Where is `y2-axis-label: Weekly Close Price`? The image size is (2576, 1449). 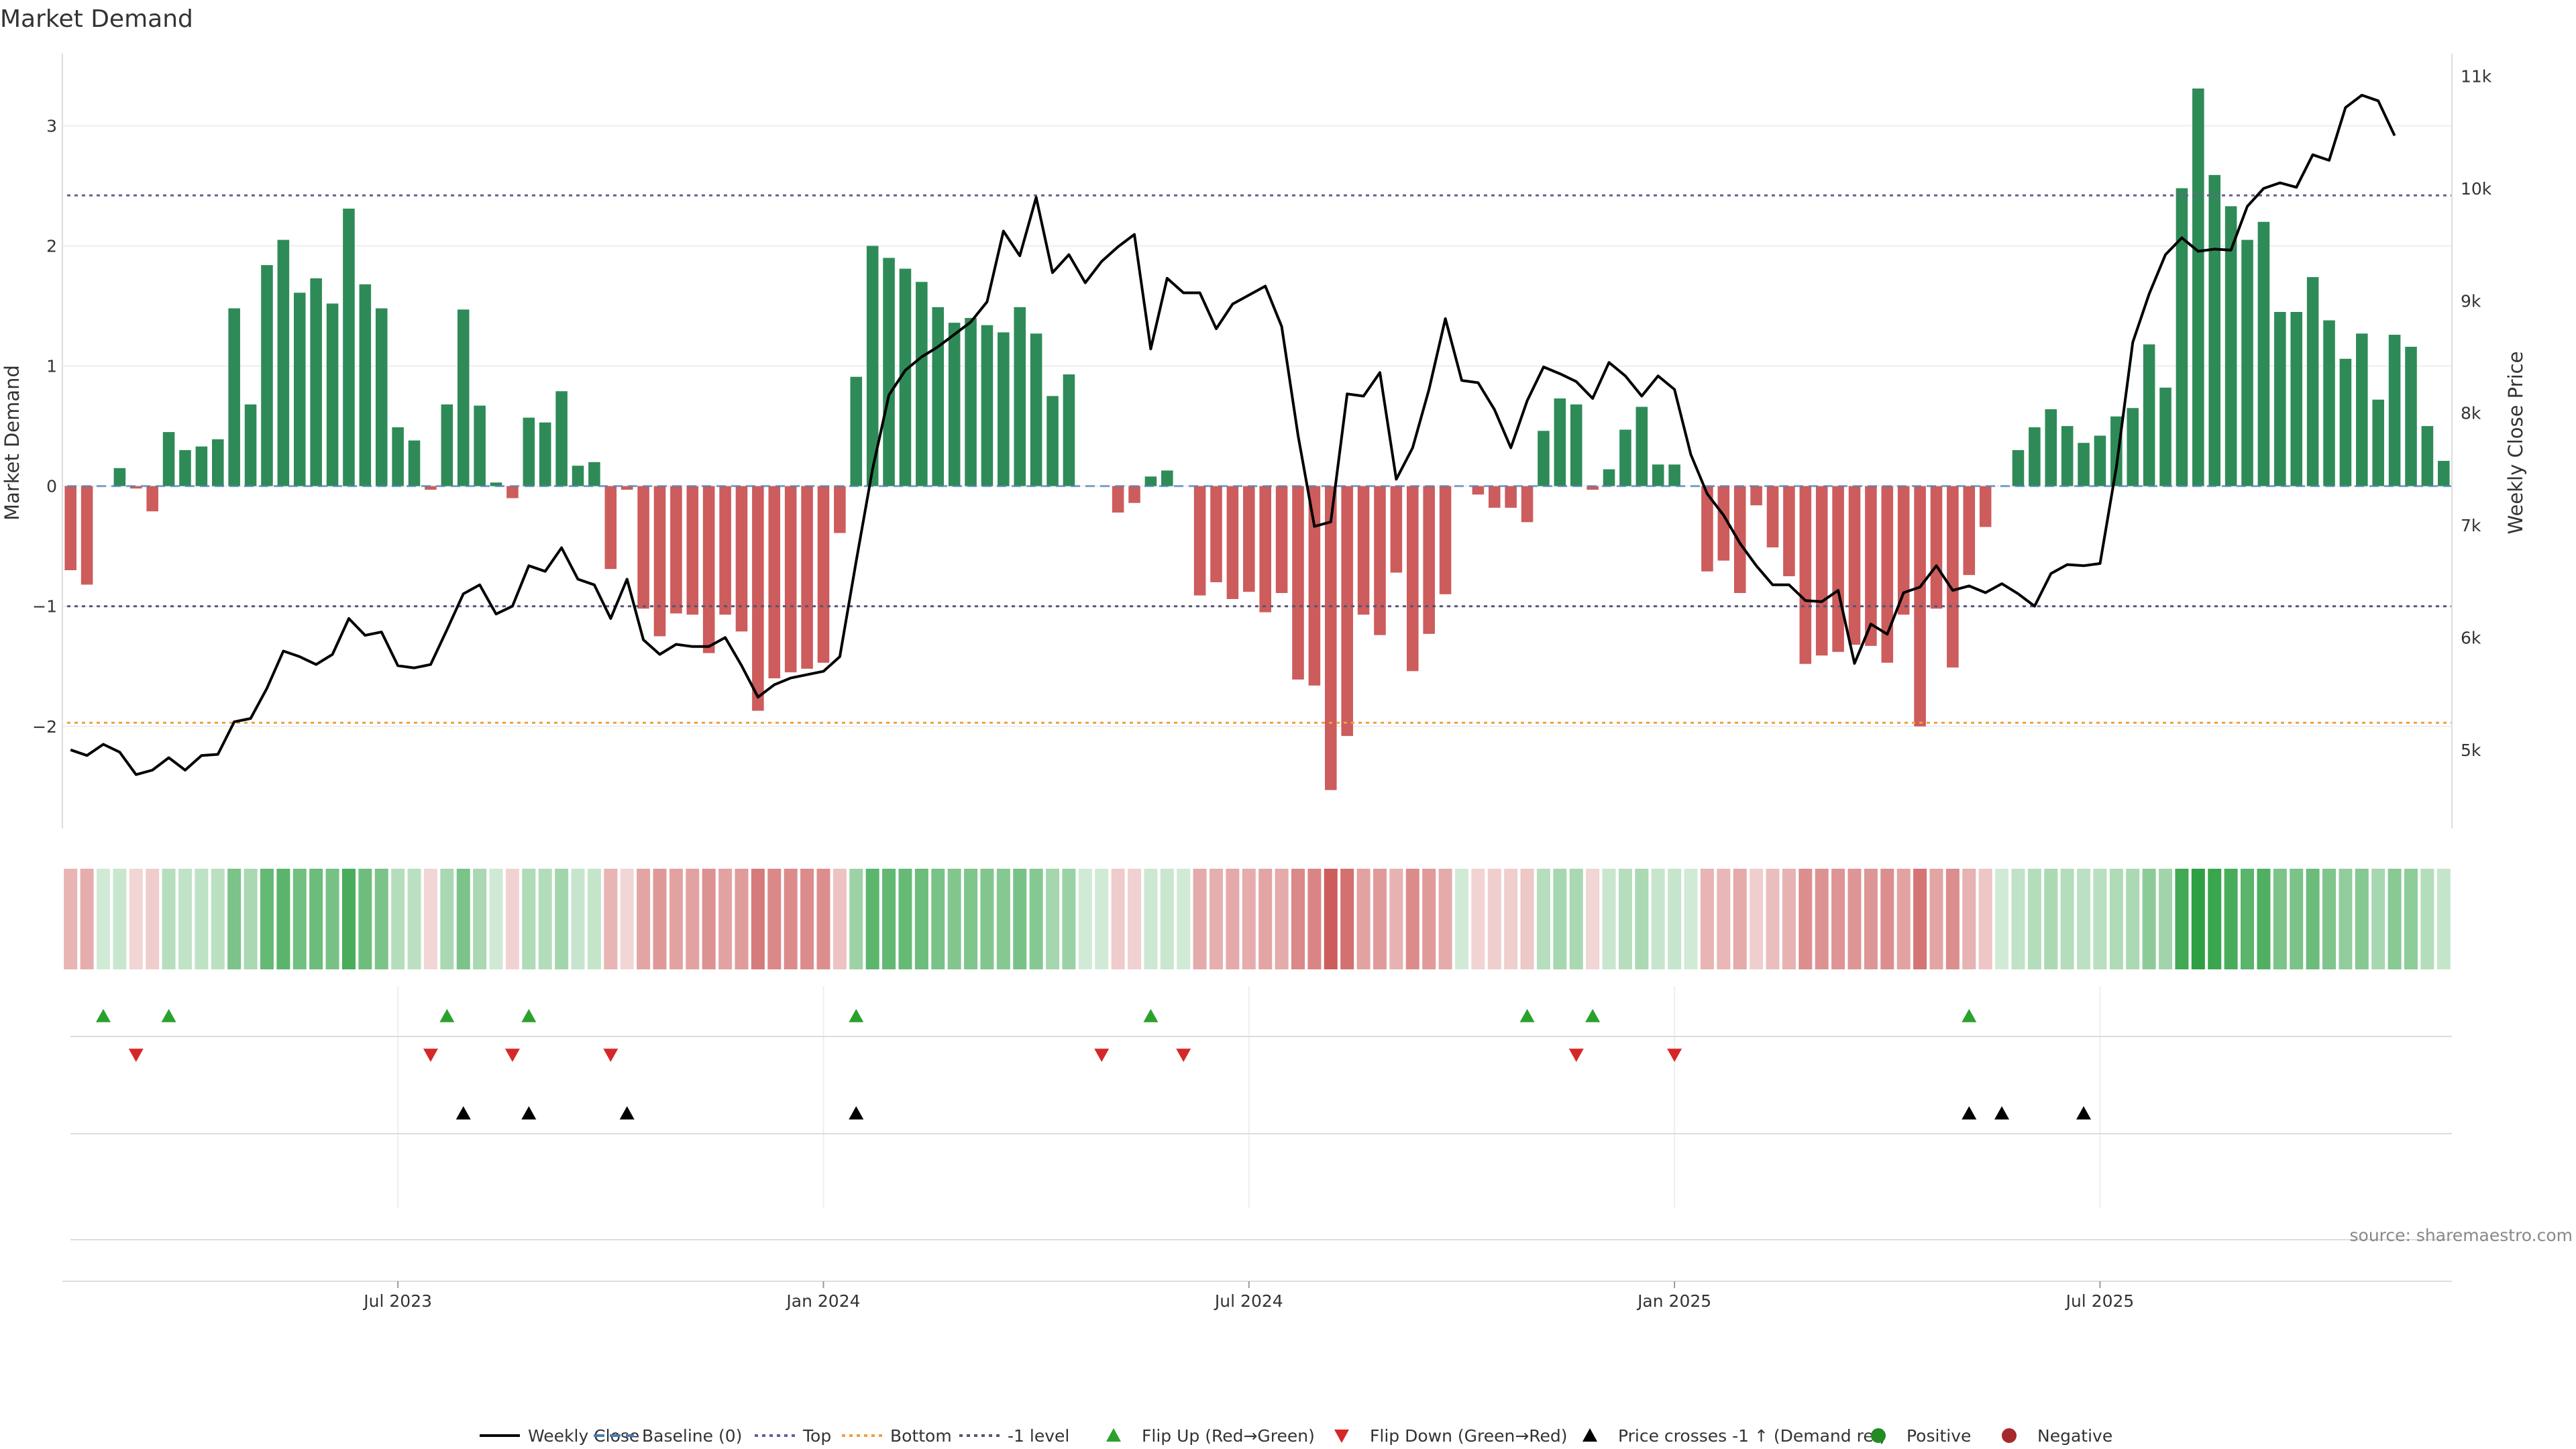
y2-axis-label: Weekly Close Price is located at coordinates (2515, 443).